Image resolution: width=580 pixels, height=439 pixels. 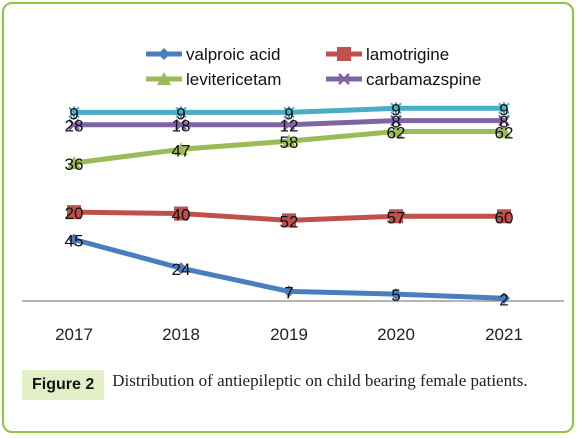 I want to click on x-tick-label: 2019, so click(x=289, y=334).